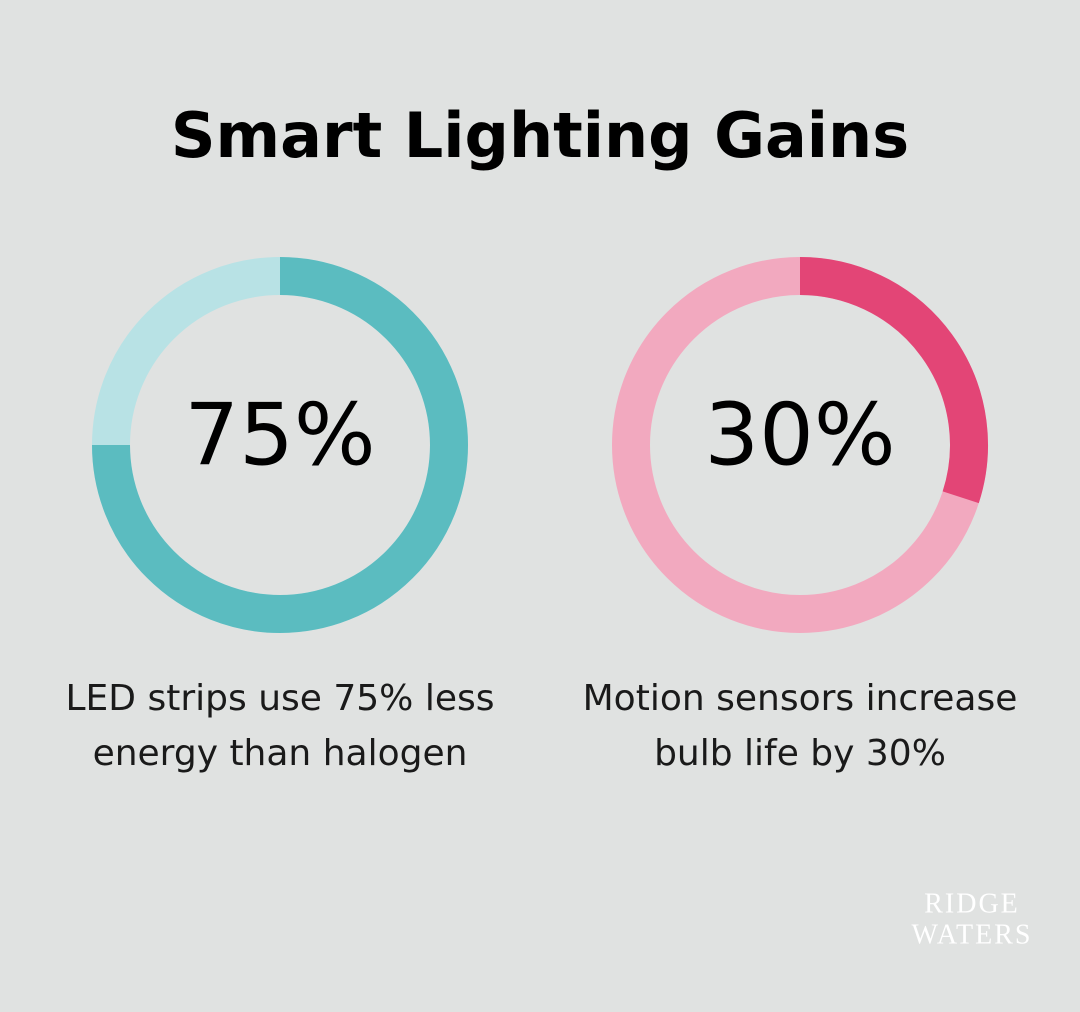 The width and height of the screenshot is (1080, 1012). Describe the element at coordinates (972, 903) in the screenshot. I see `logo-line: RIDGE` at that location.